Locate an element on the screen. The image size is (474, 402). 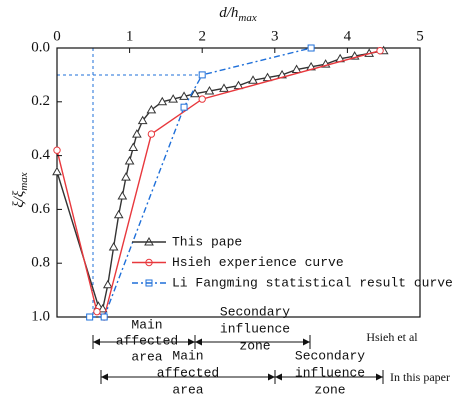
y-tick-label: 0.4 is located at coordinates (40, 155).